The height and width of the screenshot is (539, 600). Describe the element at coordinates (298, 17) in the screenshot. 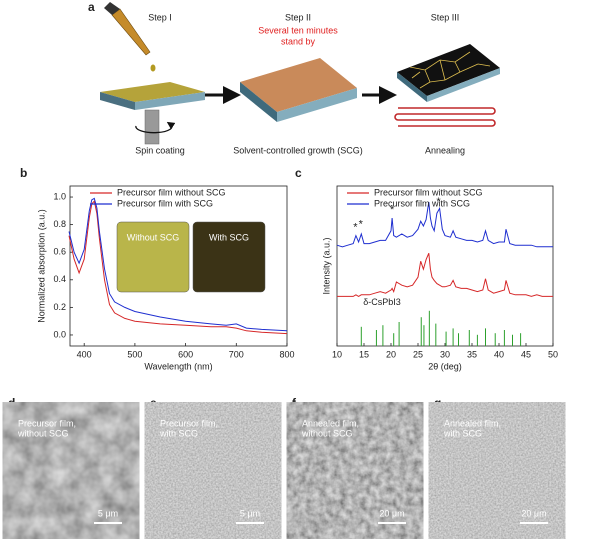

I see `step-title: Step II` at that location.